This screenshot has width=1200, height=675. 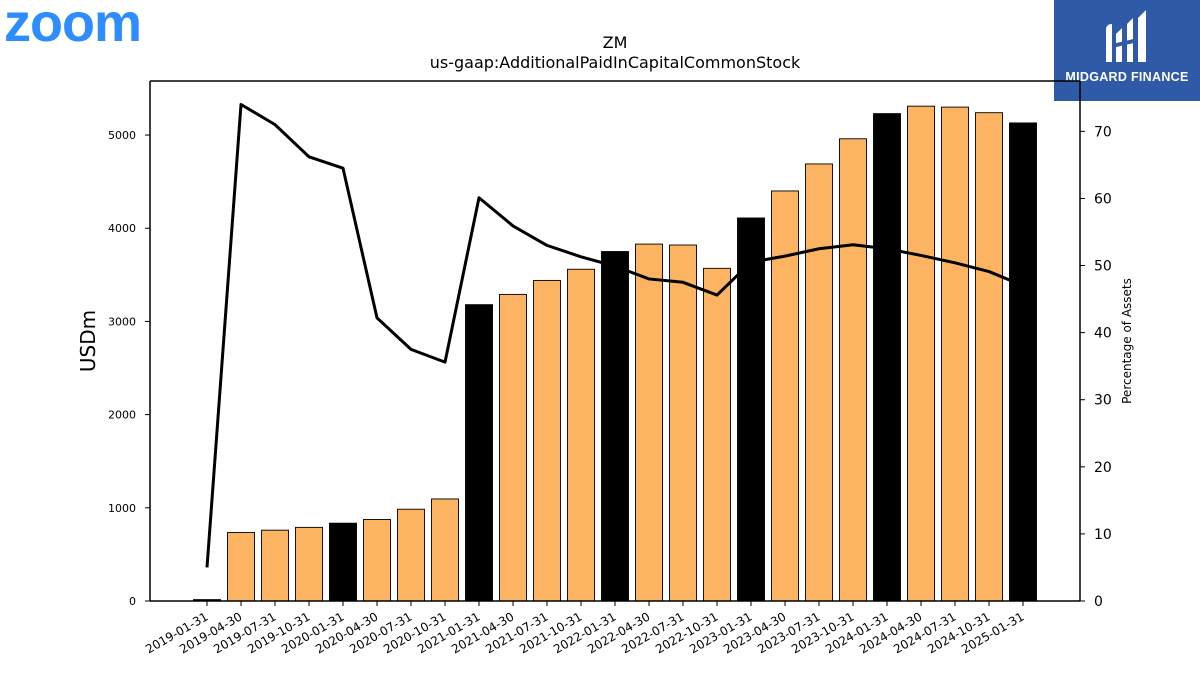 What do you see at coordinates (1103, 401) in the screenshot?
I see `y2-tick-label: 30` at bounding box center [1103, 401].